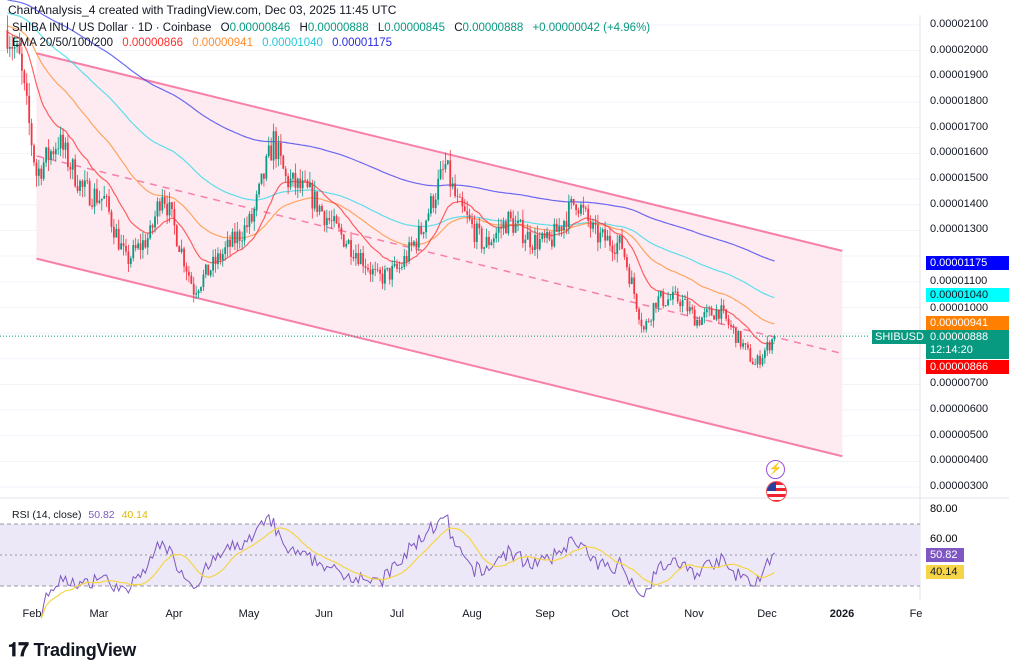 The height and width of the screenshot is (666, 1009). What do you see at coordinates (72, 650) in the screenshot?
I see `tradingview-logo: 𝟏𝟕 TradingView` at bounding box center [72, 650].